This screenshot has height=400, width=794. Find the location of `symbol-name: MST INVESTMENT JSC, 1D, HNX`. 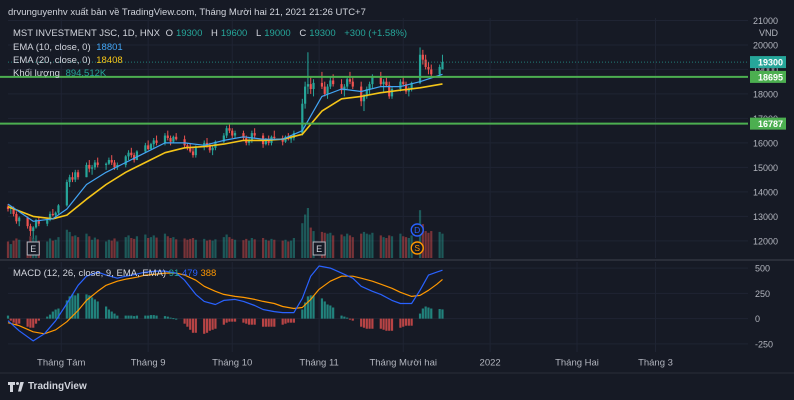

symbol-name: MST INVESTMENT JSC, 1D, HNX is located at coordinates (86, 33).